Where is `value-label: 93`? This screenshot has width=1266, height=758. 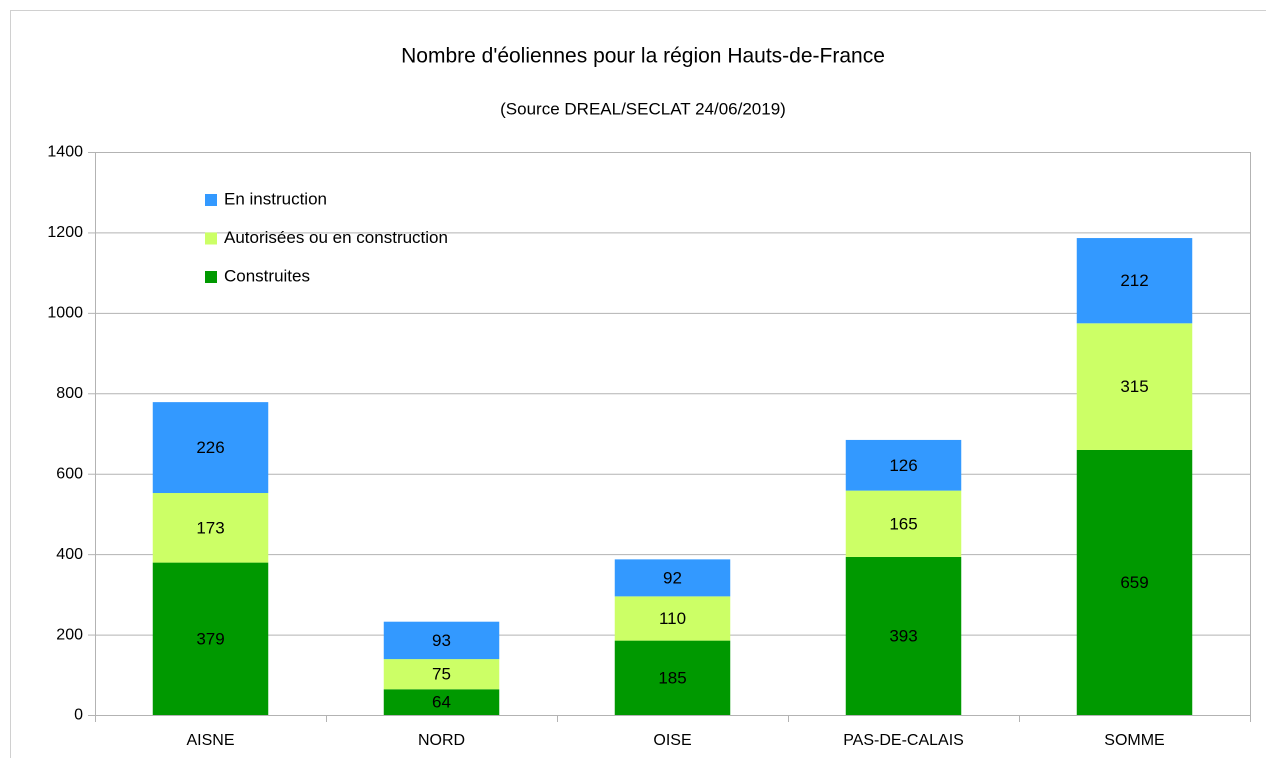 value-label: 93 is located at coordinates (441, 640).